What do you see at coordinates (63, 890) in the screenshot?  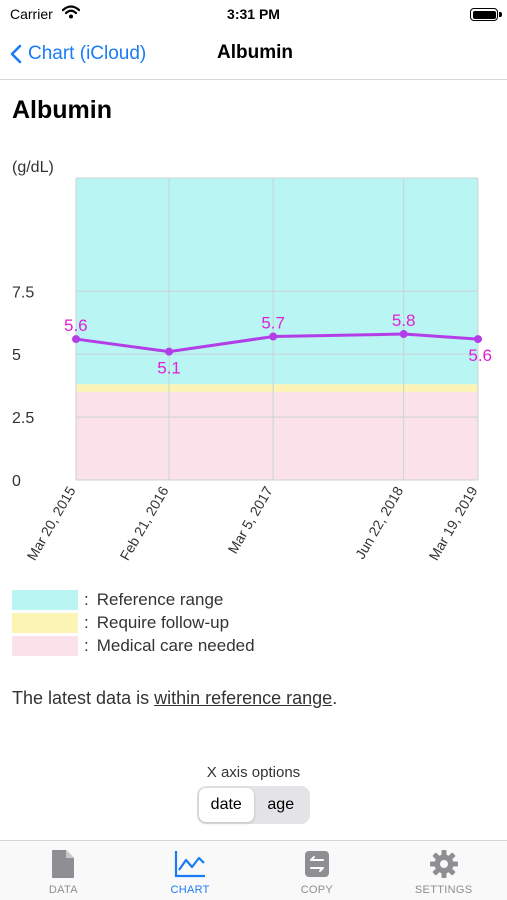 I see `tab-data-label: DATA` at bounding box center [63, 890].